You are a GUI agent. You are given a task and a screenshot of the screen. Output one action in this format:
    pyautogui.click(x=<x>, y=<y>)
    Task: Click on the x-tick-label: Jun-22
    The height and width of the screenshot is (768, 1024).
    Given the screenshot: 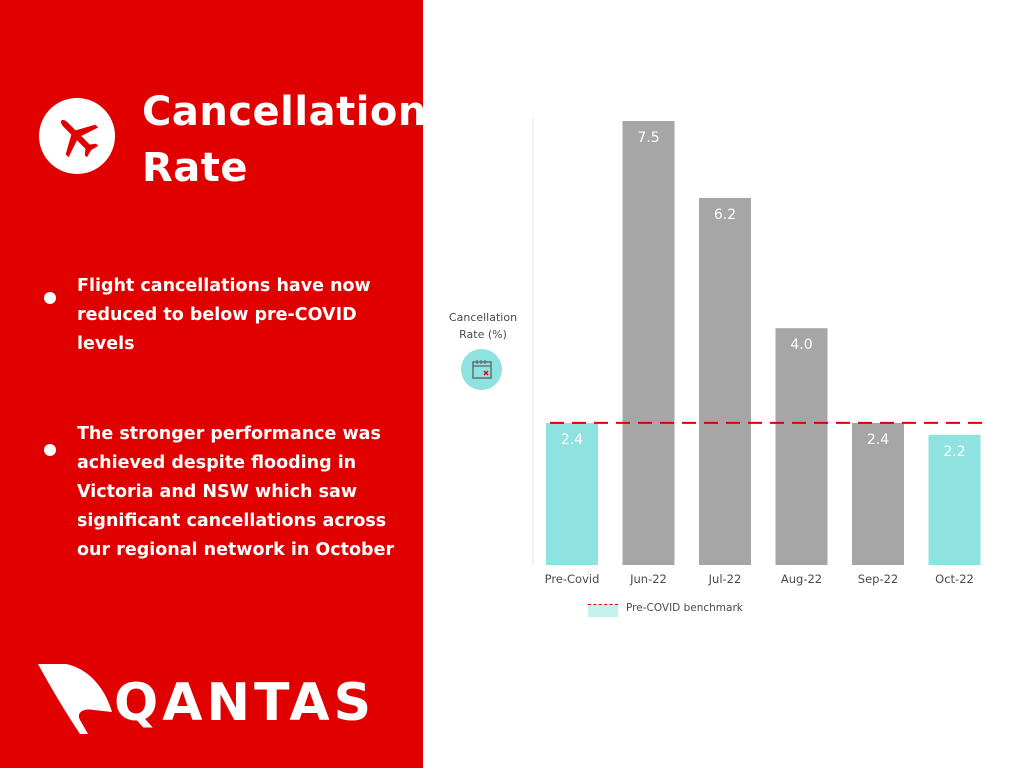 What is the action you would take?
    pyautogui.click(x=648, y=579)
    